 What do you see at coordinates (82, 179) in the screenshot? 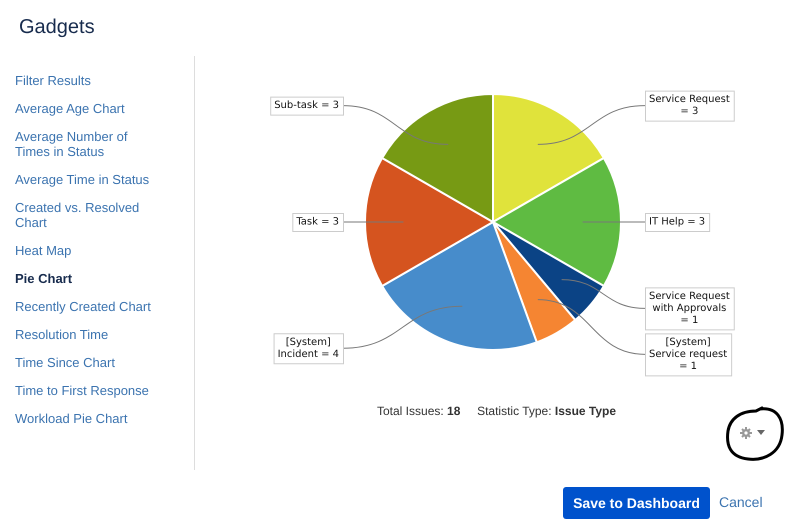
I see `text: Average Time in Status` at bounding box center [82, 179].